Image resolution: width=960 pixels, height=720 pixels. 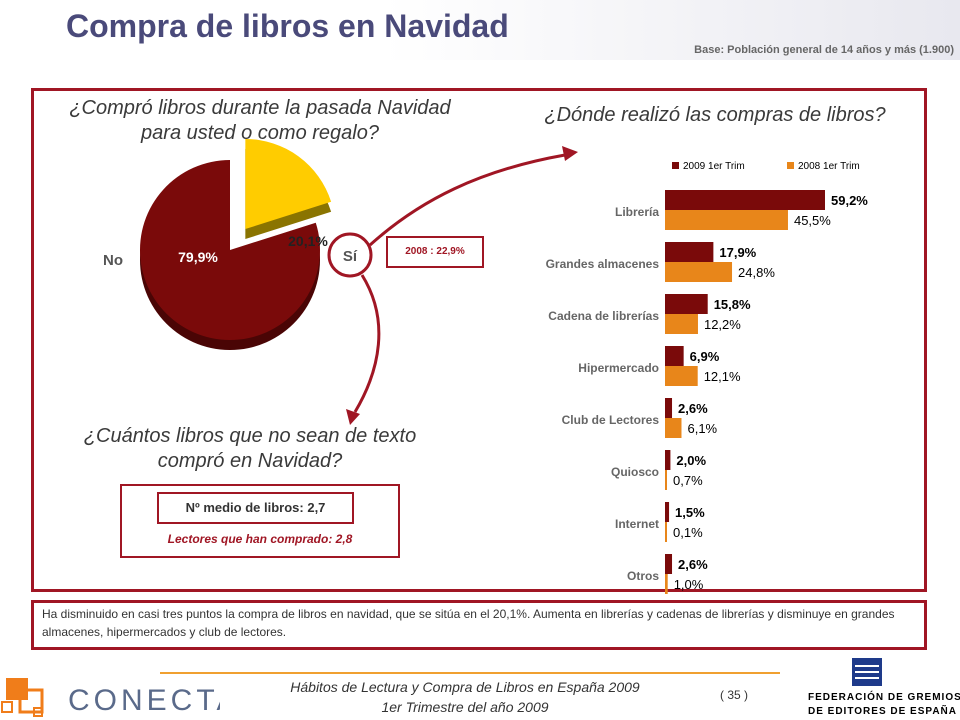 I want to click on footer-divider, so click(x=470, y=673).